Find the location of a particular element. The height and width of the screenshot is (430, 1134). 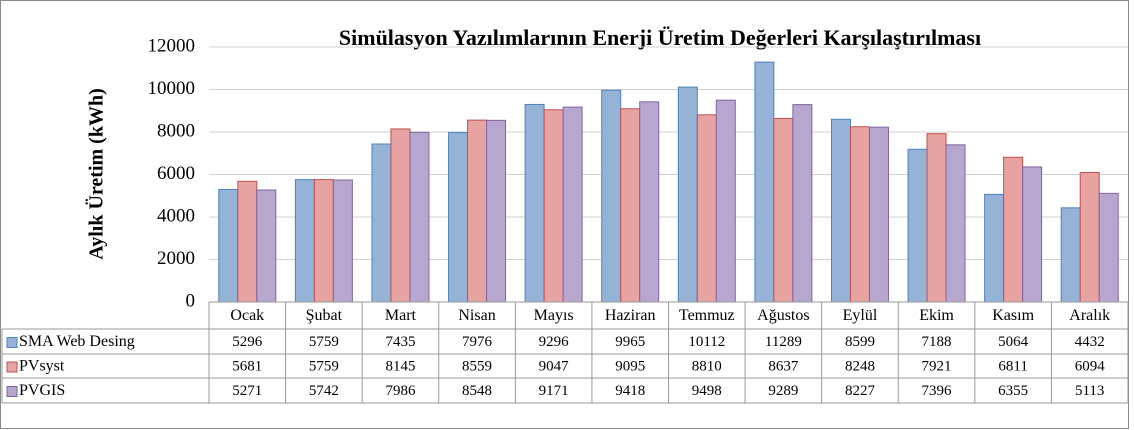

table-value: 9418 is located at coordinates (630, 391).